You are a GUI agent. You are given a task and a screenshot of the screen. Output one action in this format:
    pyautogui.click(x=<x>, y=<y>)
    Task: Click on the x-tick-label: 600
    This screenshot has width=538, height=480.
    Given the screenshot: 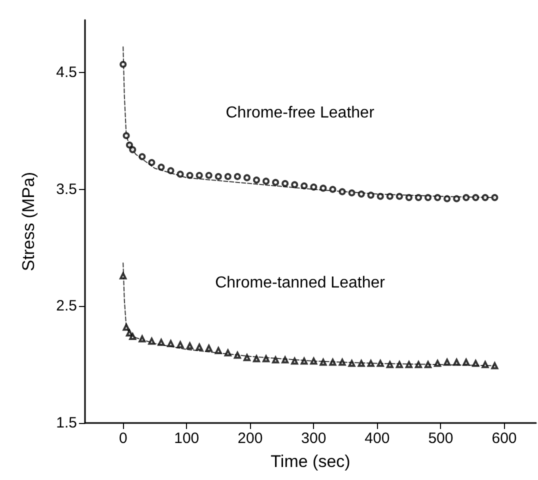 What is the action you would take?
    pyautogui.click(x=504, y=438)
    